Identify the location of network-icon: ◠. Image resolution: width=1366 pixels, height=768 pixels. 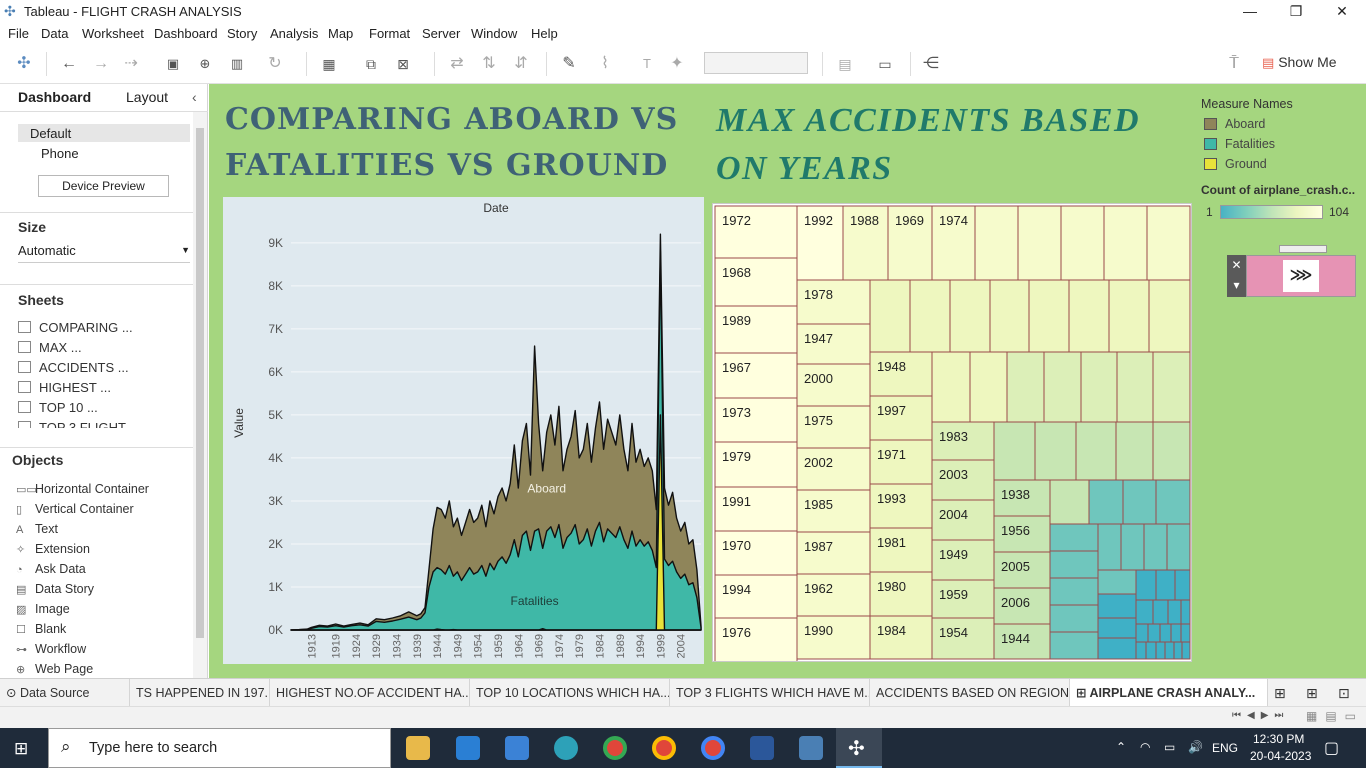
(1145, 747).